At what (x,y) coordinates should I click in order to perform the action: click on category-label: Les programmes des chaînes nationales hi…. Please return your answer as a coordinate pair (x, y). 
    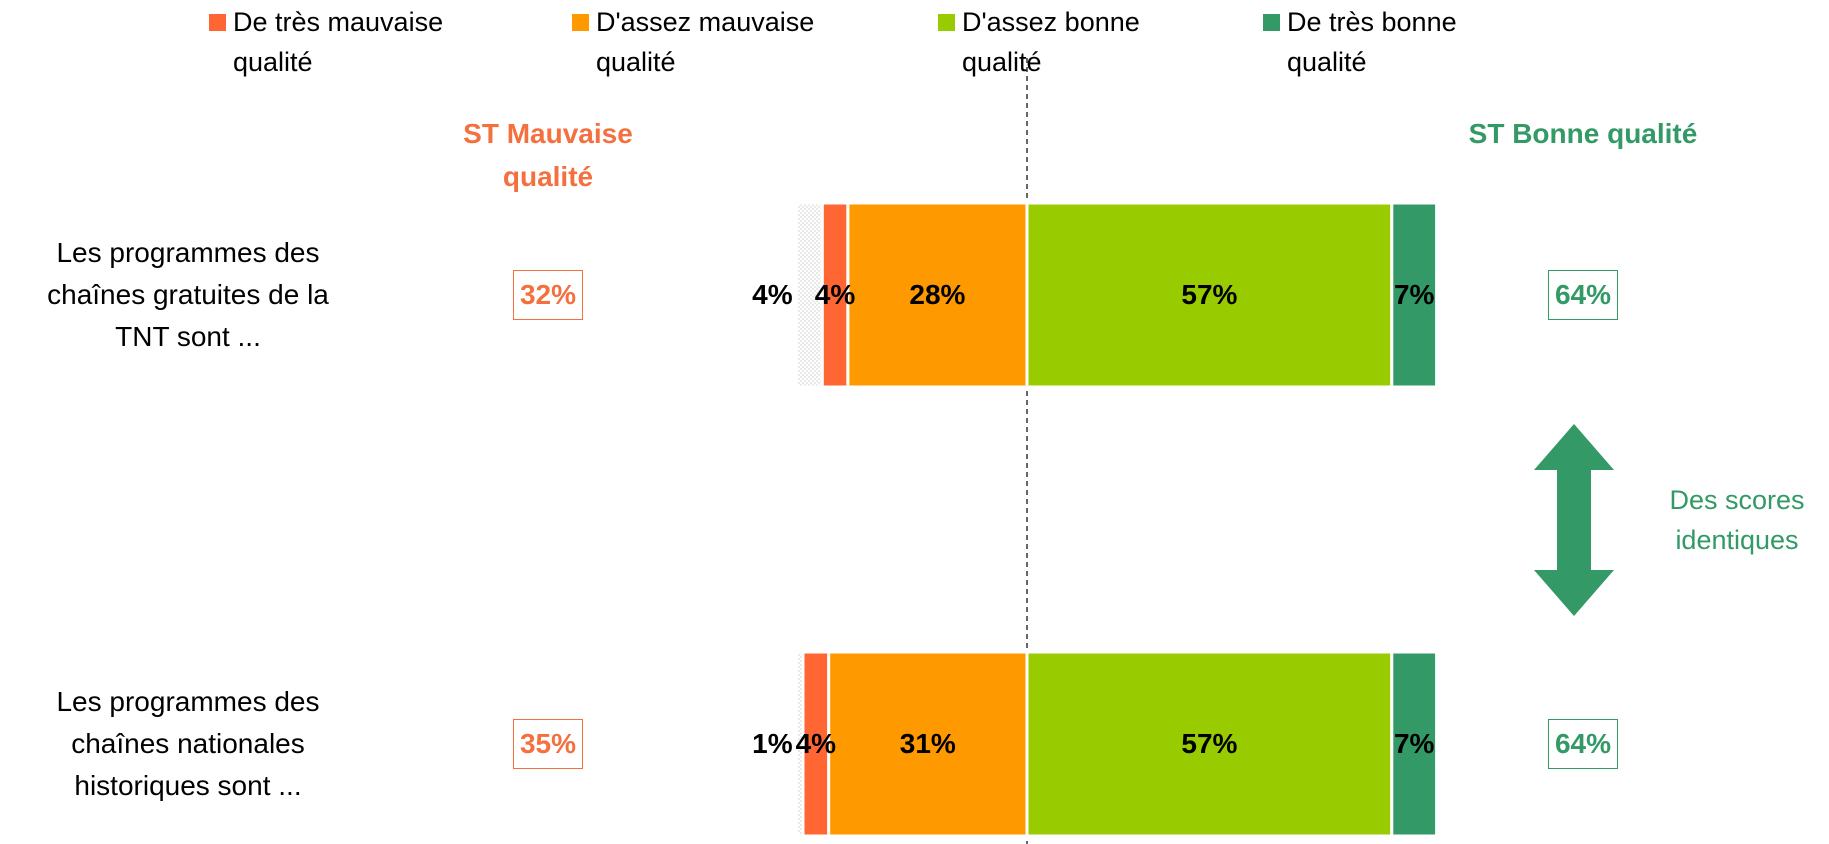
    Looking at the image, I should click on (188, 743).